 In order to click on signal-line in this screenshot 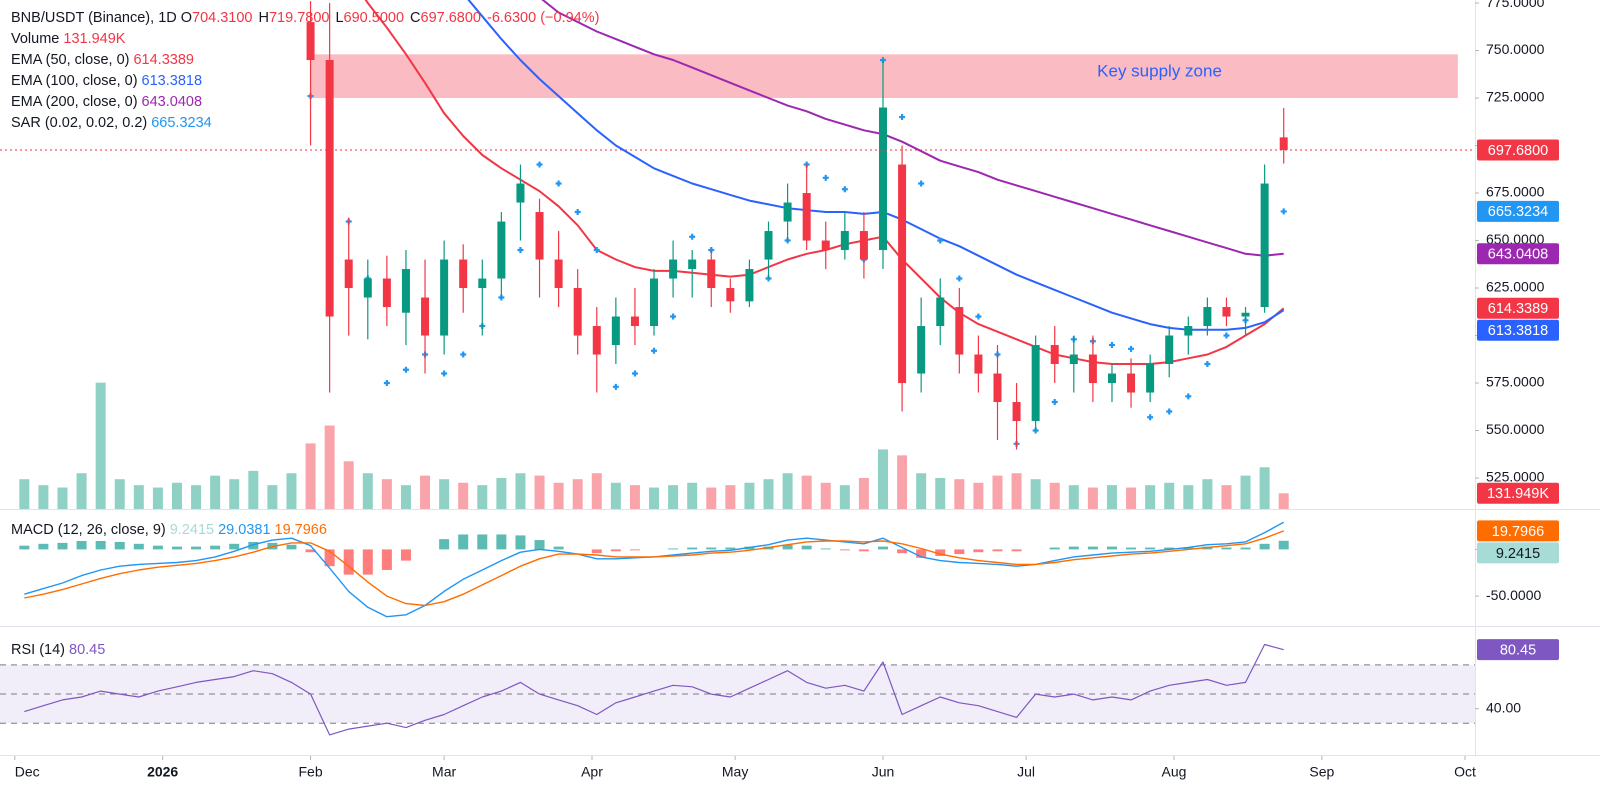, I will do `click(654, 568)`.